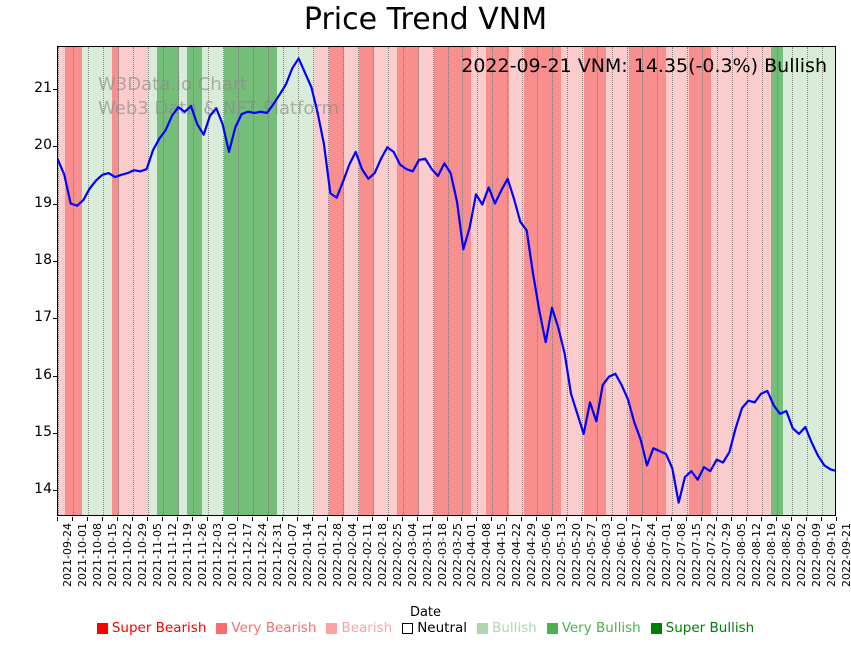 This screenshot has width=851, height=646. I want to click on legend-item: Bullish, so click(507, 628).